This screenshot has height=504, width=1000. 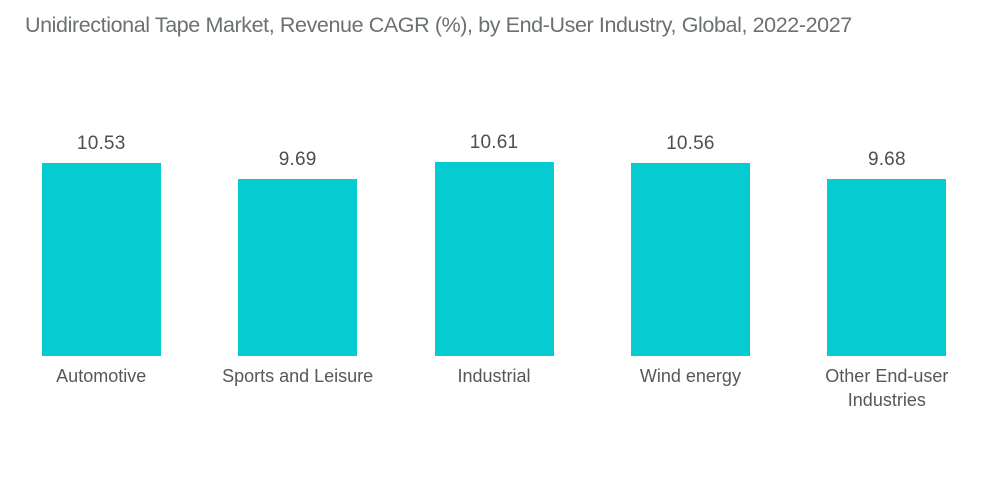 What do you see at coordinates (494, 142) in the screenshot?
I see `bar-value-label: 10.61` at bounding box center [494, 142].